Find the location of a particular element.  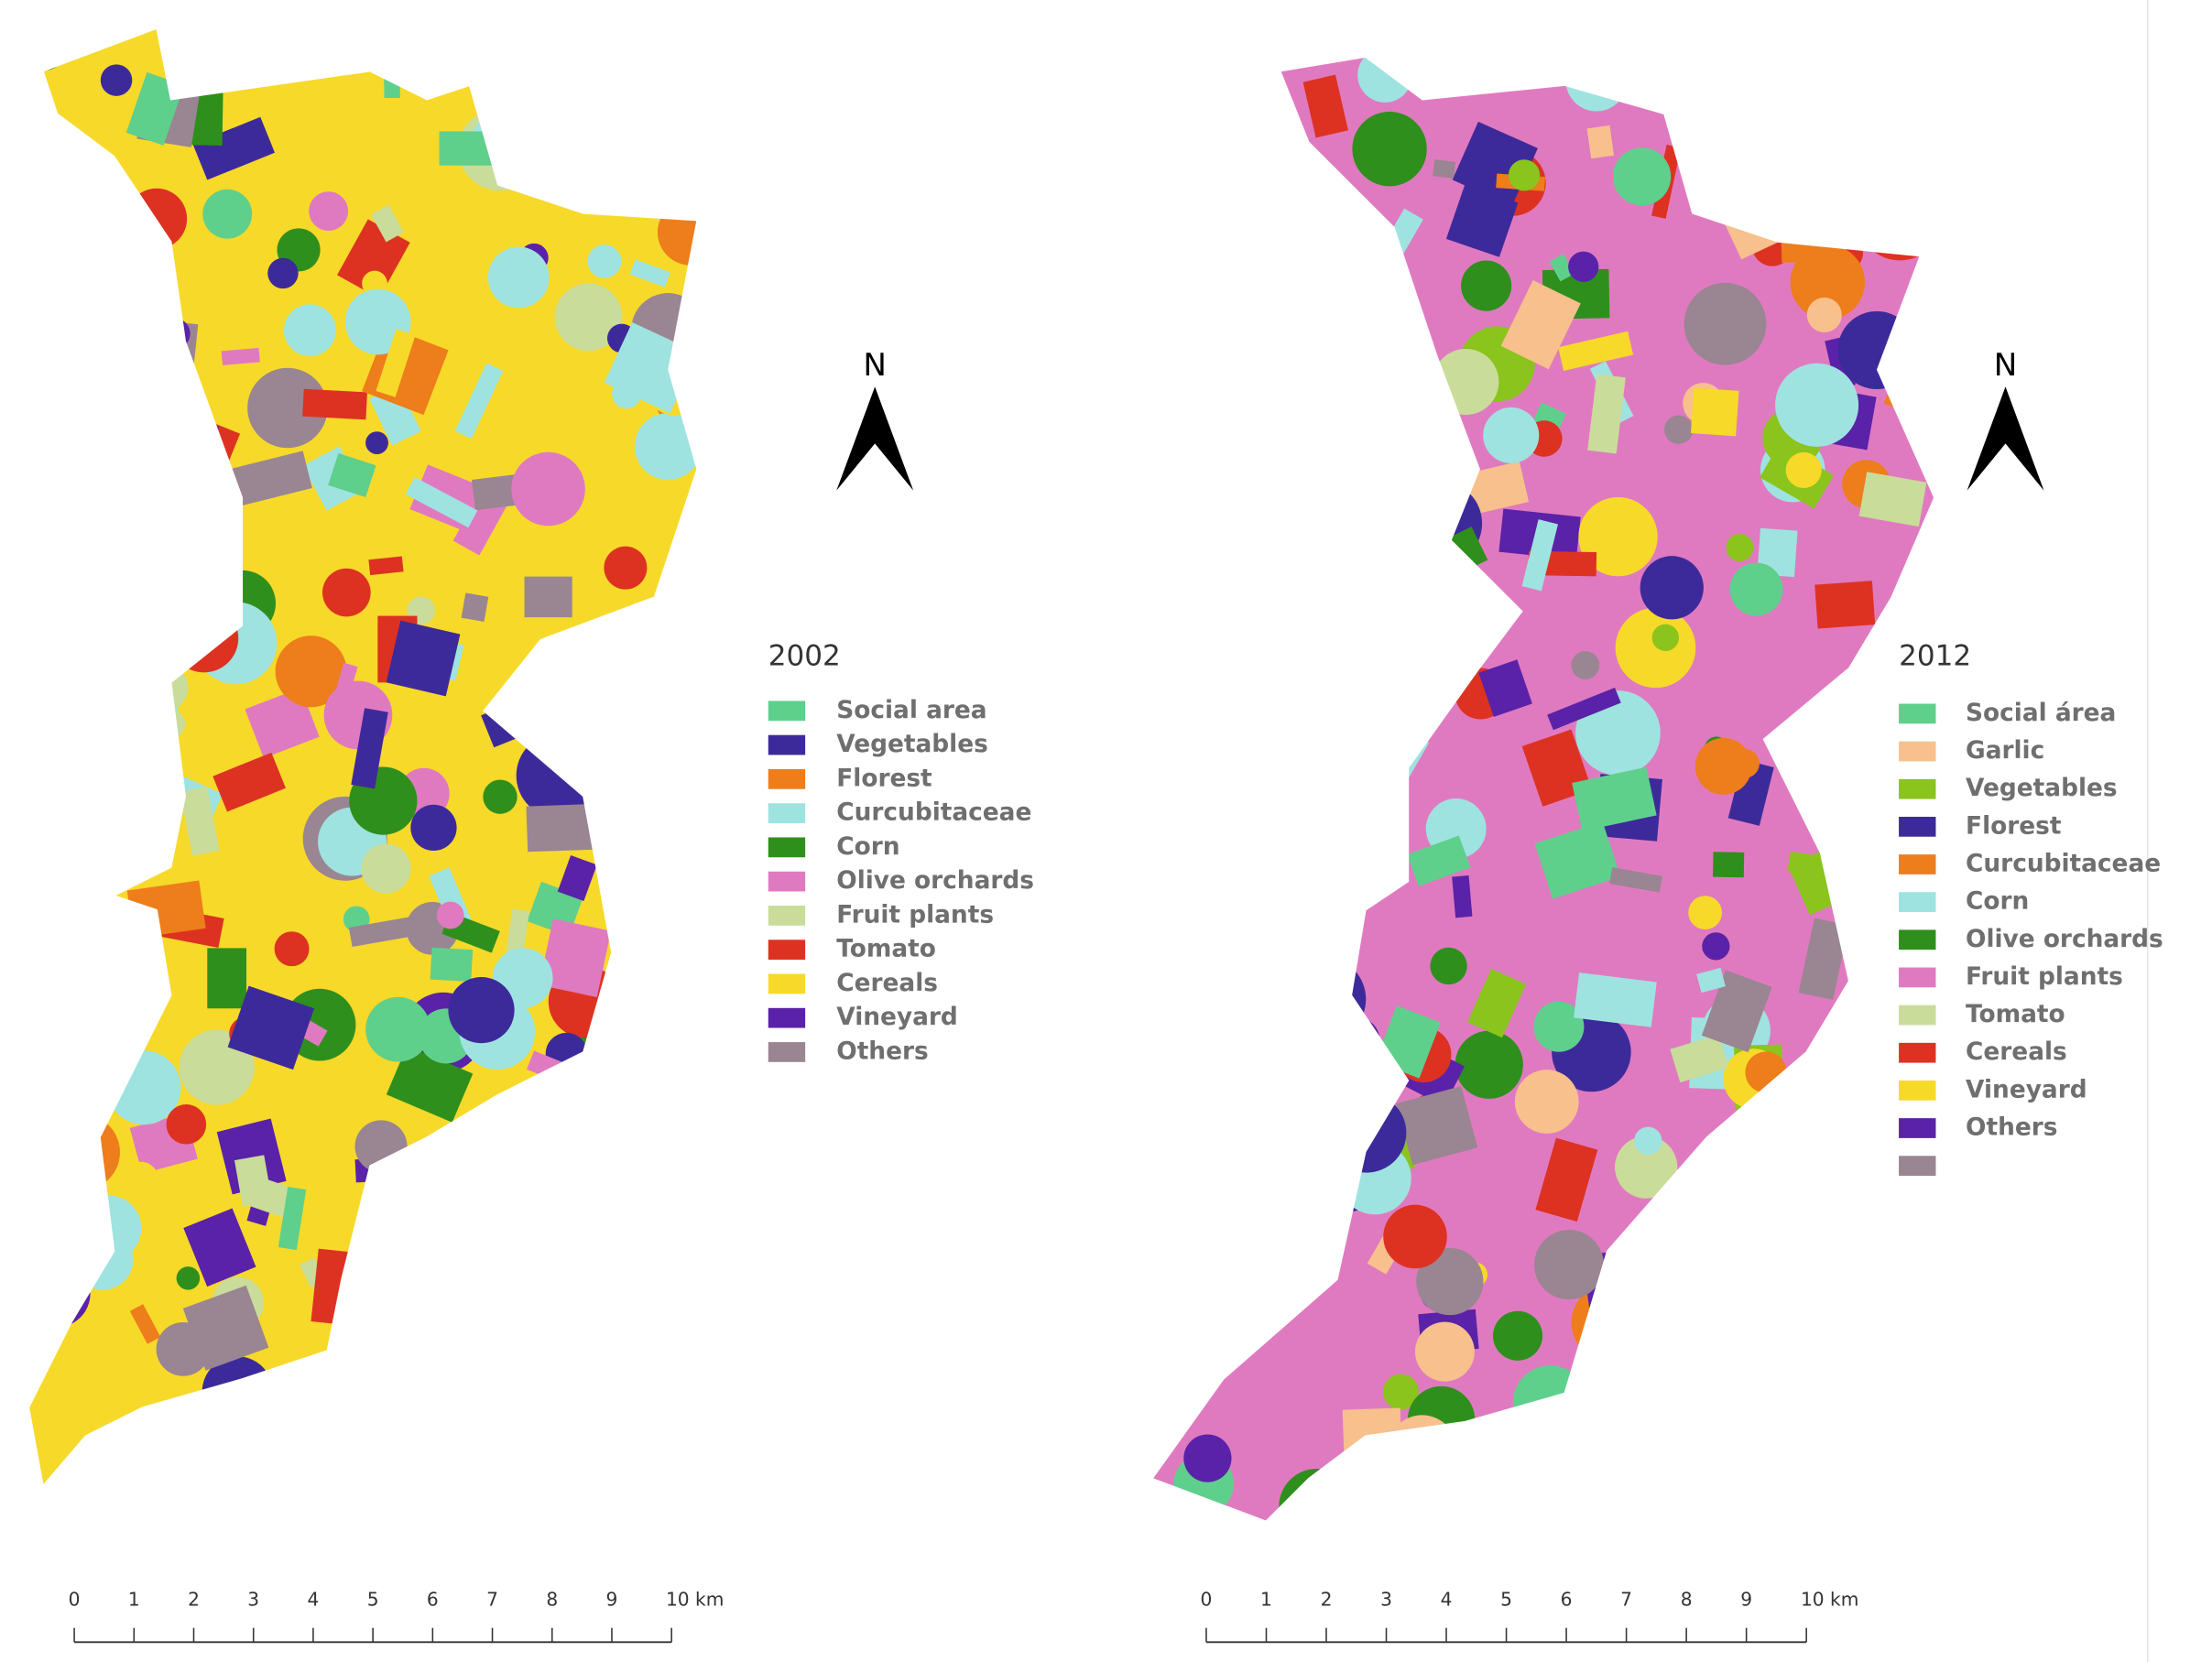

legend-label: Vineyard is located at coordinates (2027, 1089).